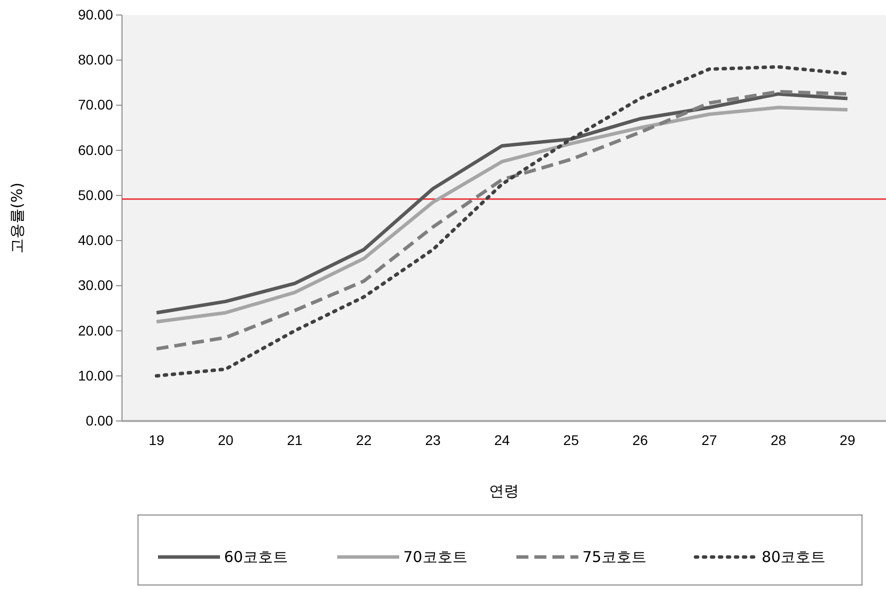 The image size is (886, 589). What do you see at coordinates (226, 440) in the screenshot?
I see `x-tick-label: 20` at bounding box center [226, 440].